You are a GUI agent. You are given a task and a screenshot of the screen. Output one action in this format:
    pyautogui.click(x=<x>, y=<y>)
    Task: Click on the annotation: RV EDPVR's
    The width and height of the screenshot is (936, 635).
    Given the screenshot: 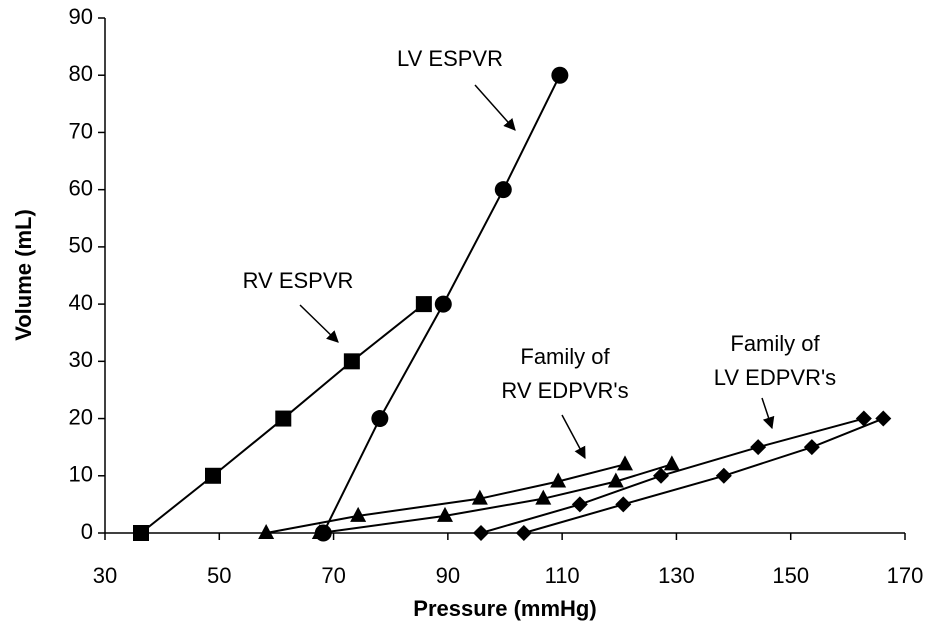 What is the action you would take?
    pyautogui.click(x=564, y=390)
    